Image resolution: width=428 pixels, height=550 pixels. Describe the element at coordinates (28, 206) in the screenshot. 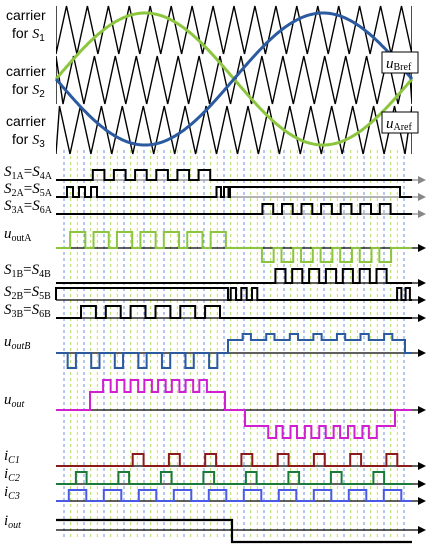

I see `label-s3a-part: =` at that location.